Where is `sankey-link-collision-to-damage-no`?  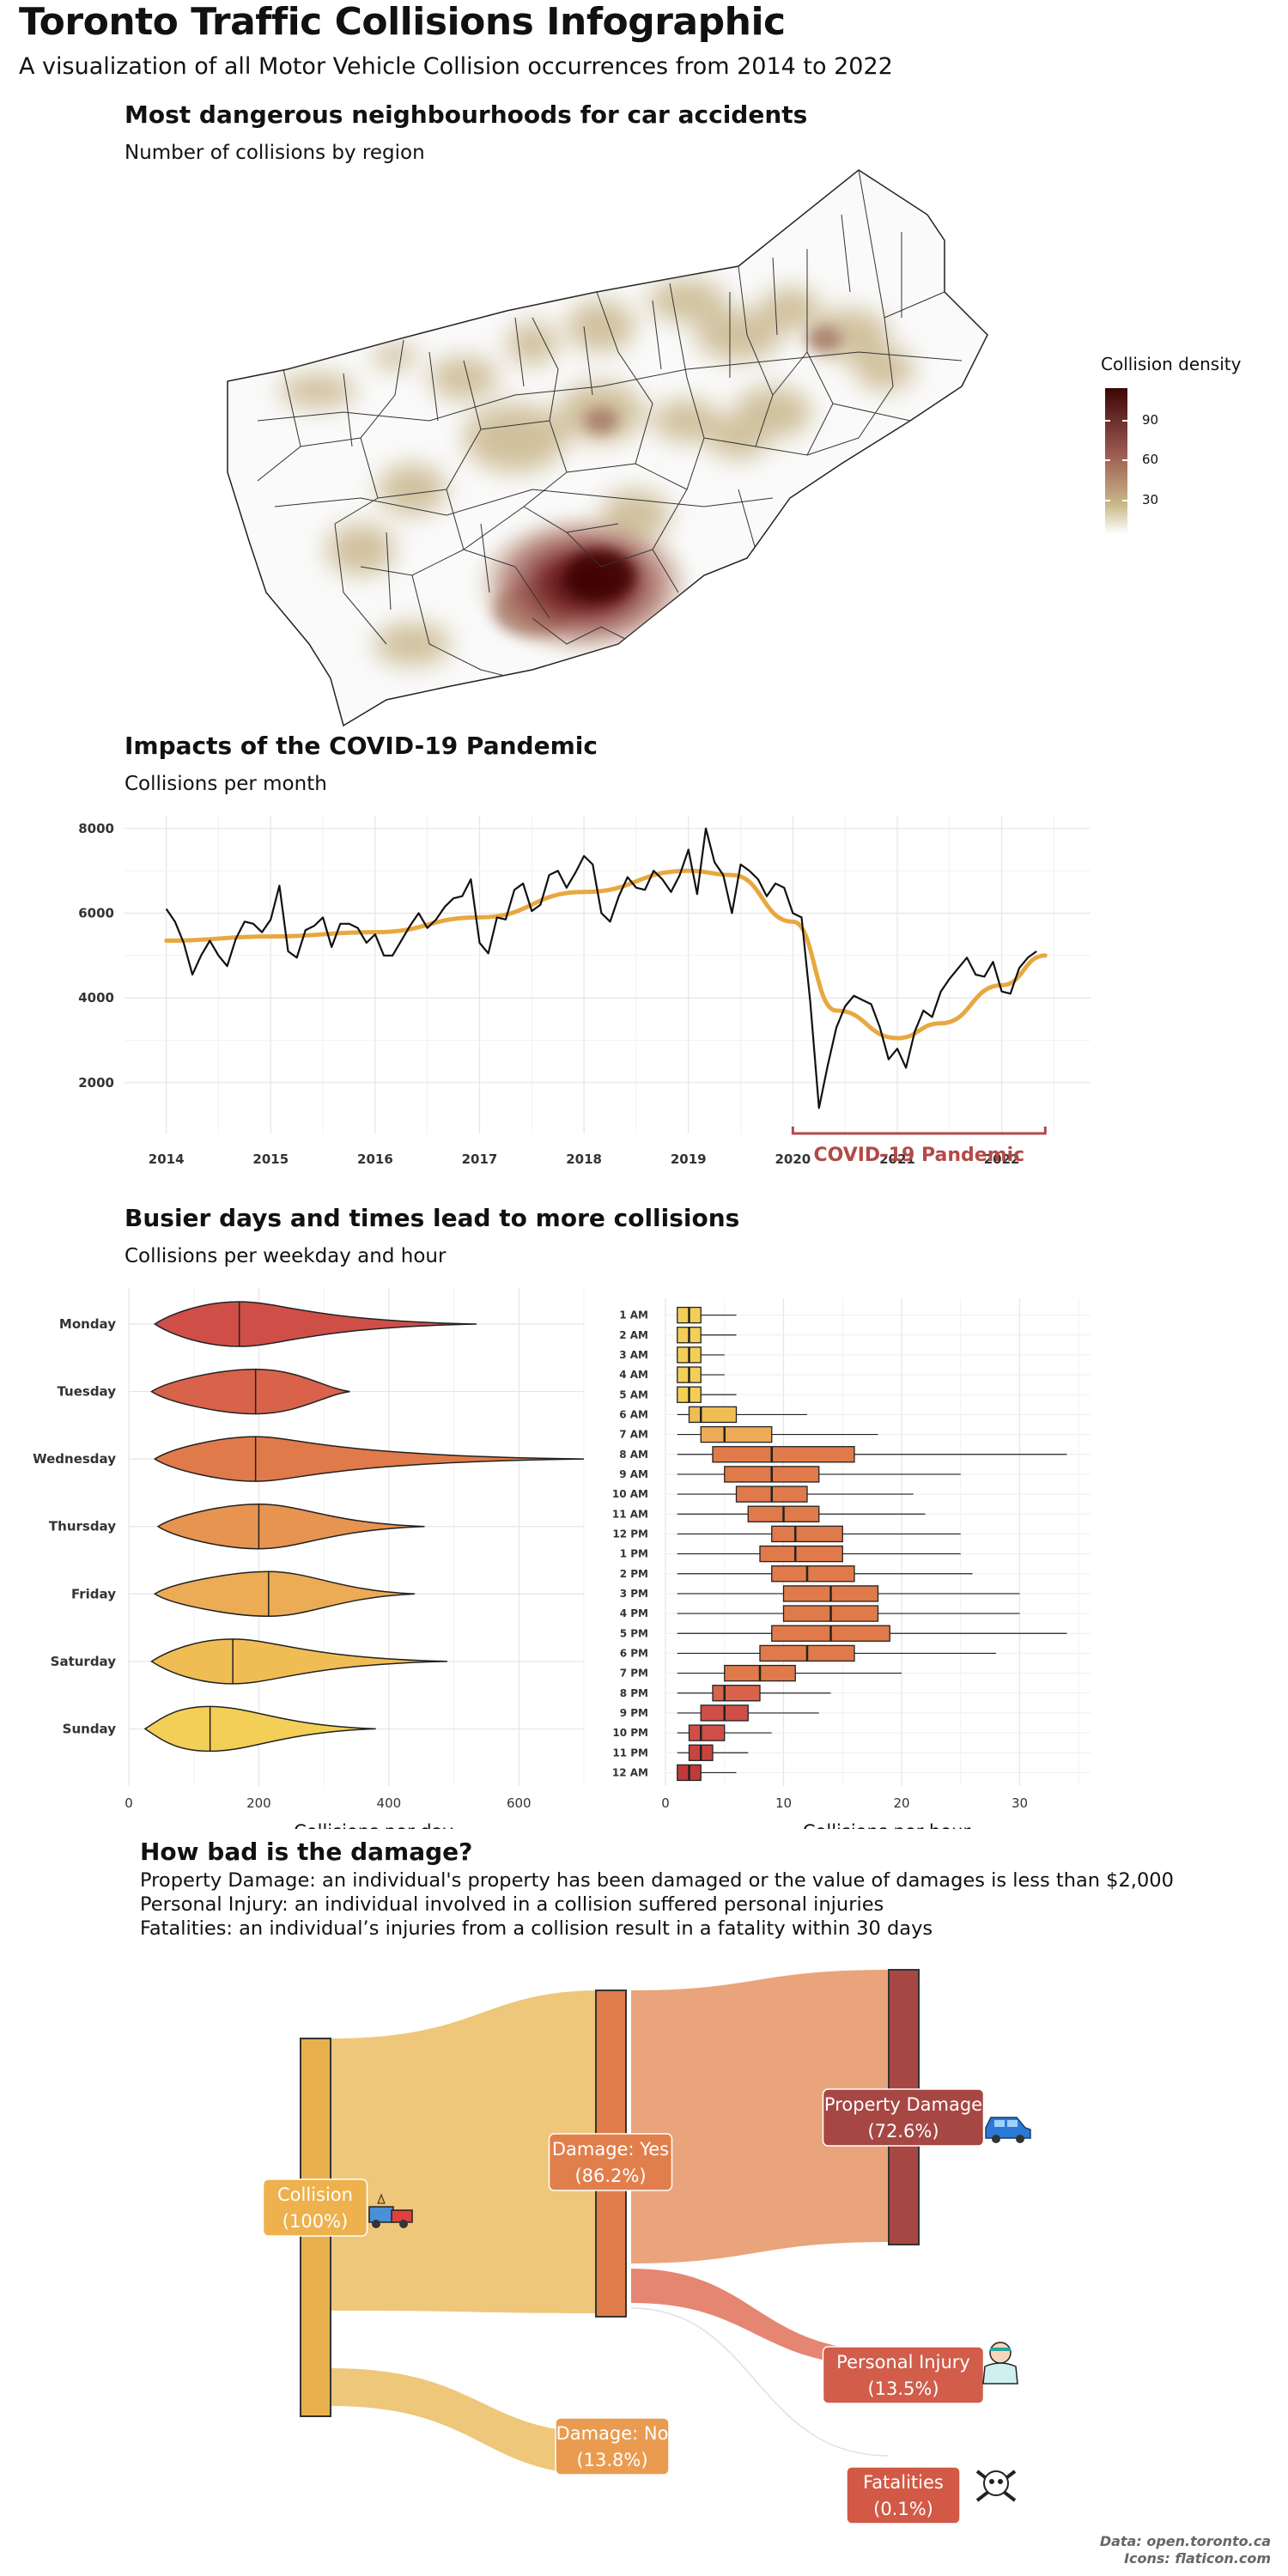 sankey-link-collision-to-damage-no is located at coordinates (466, 2421).